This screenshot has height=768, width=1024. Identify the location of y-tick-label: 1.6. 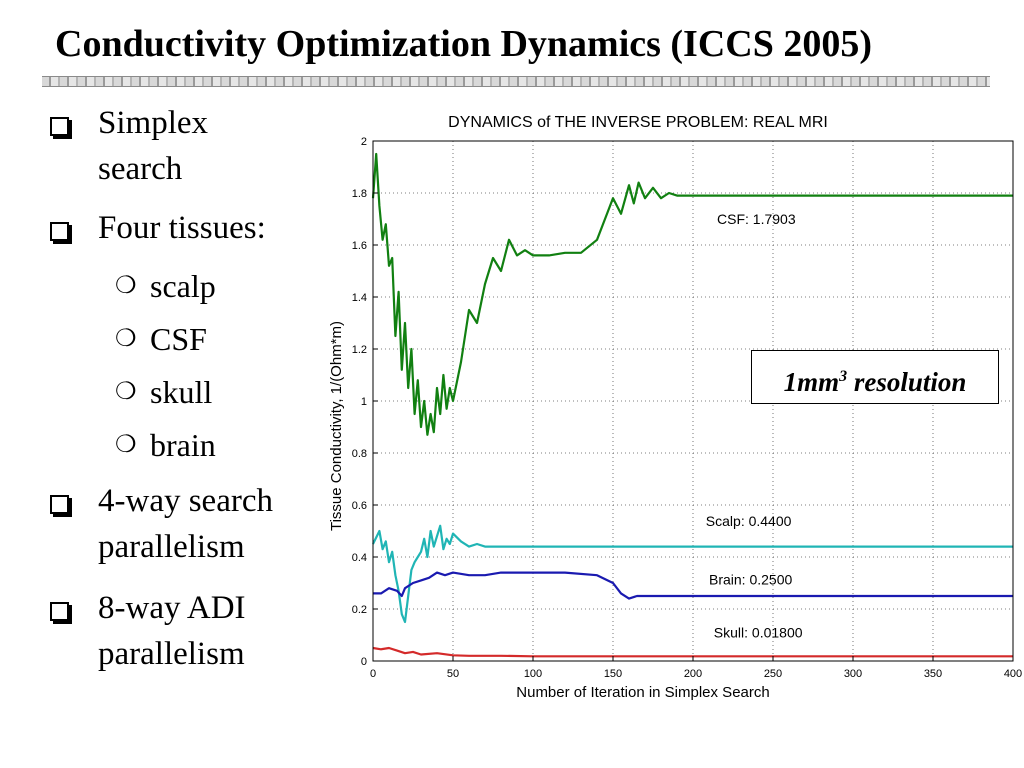
(359, 246).